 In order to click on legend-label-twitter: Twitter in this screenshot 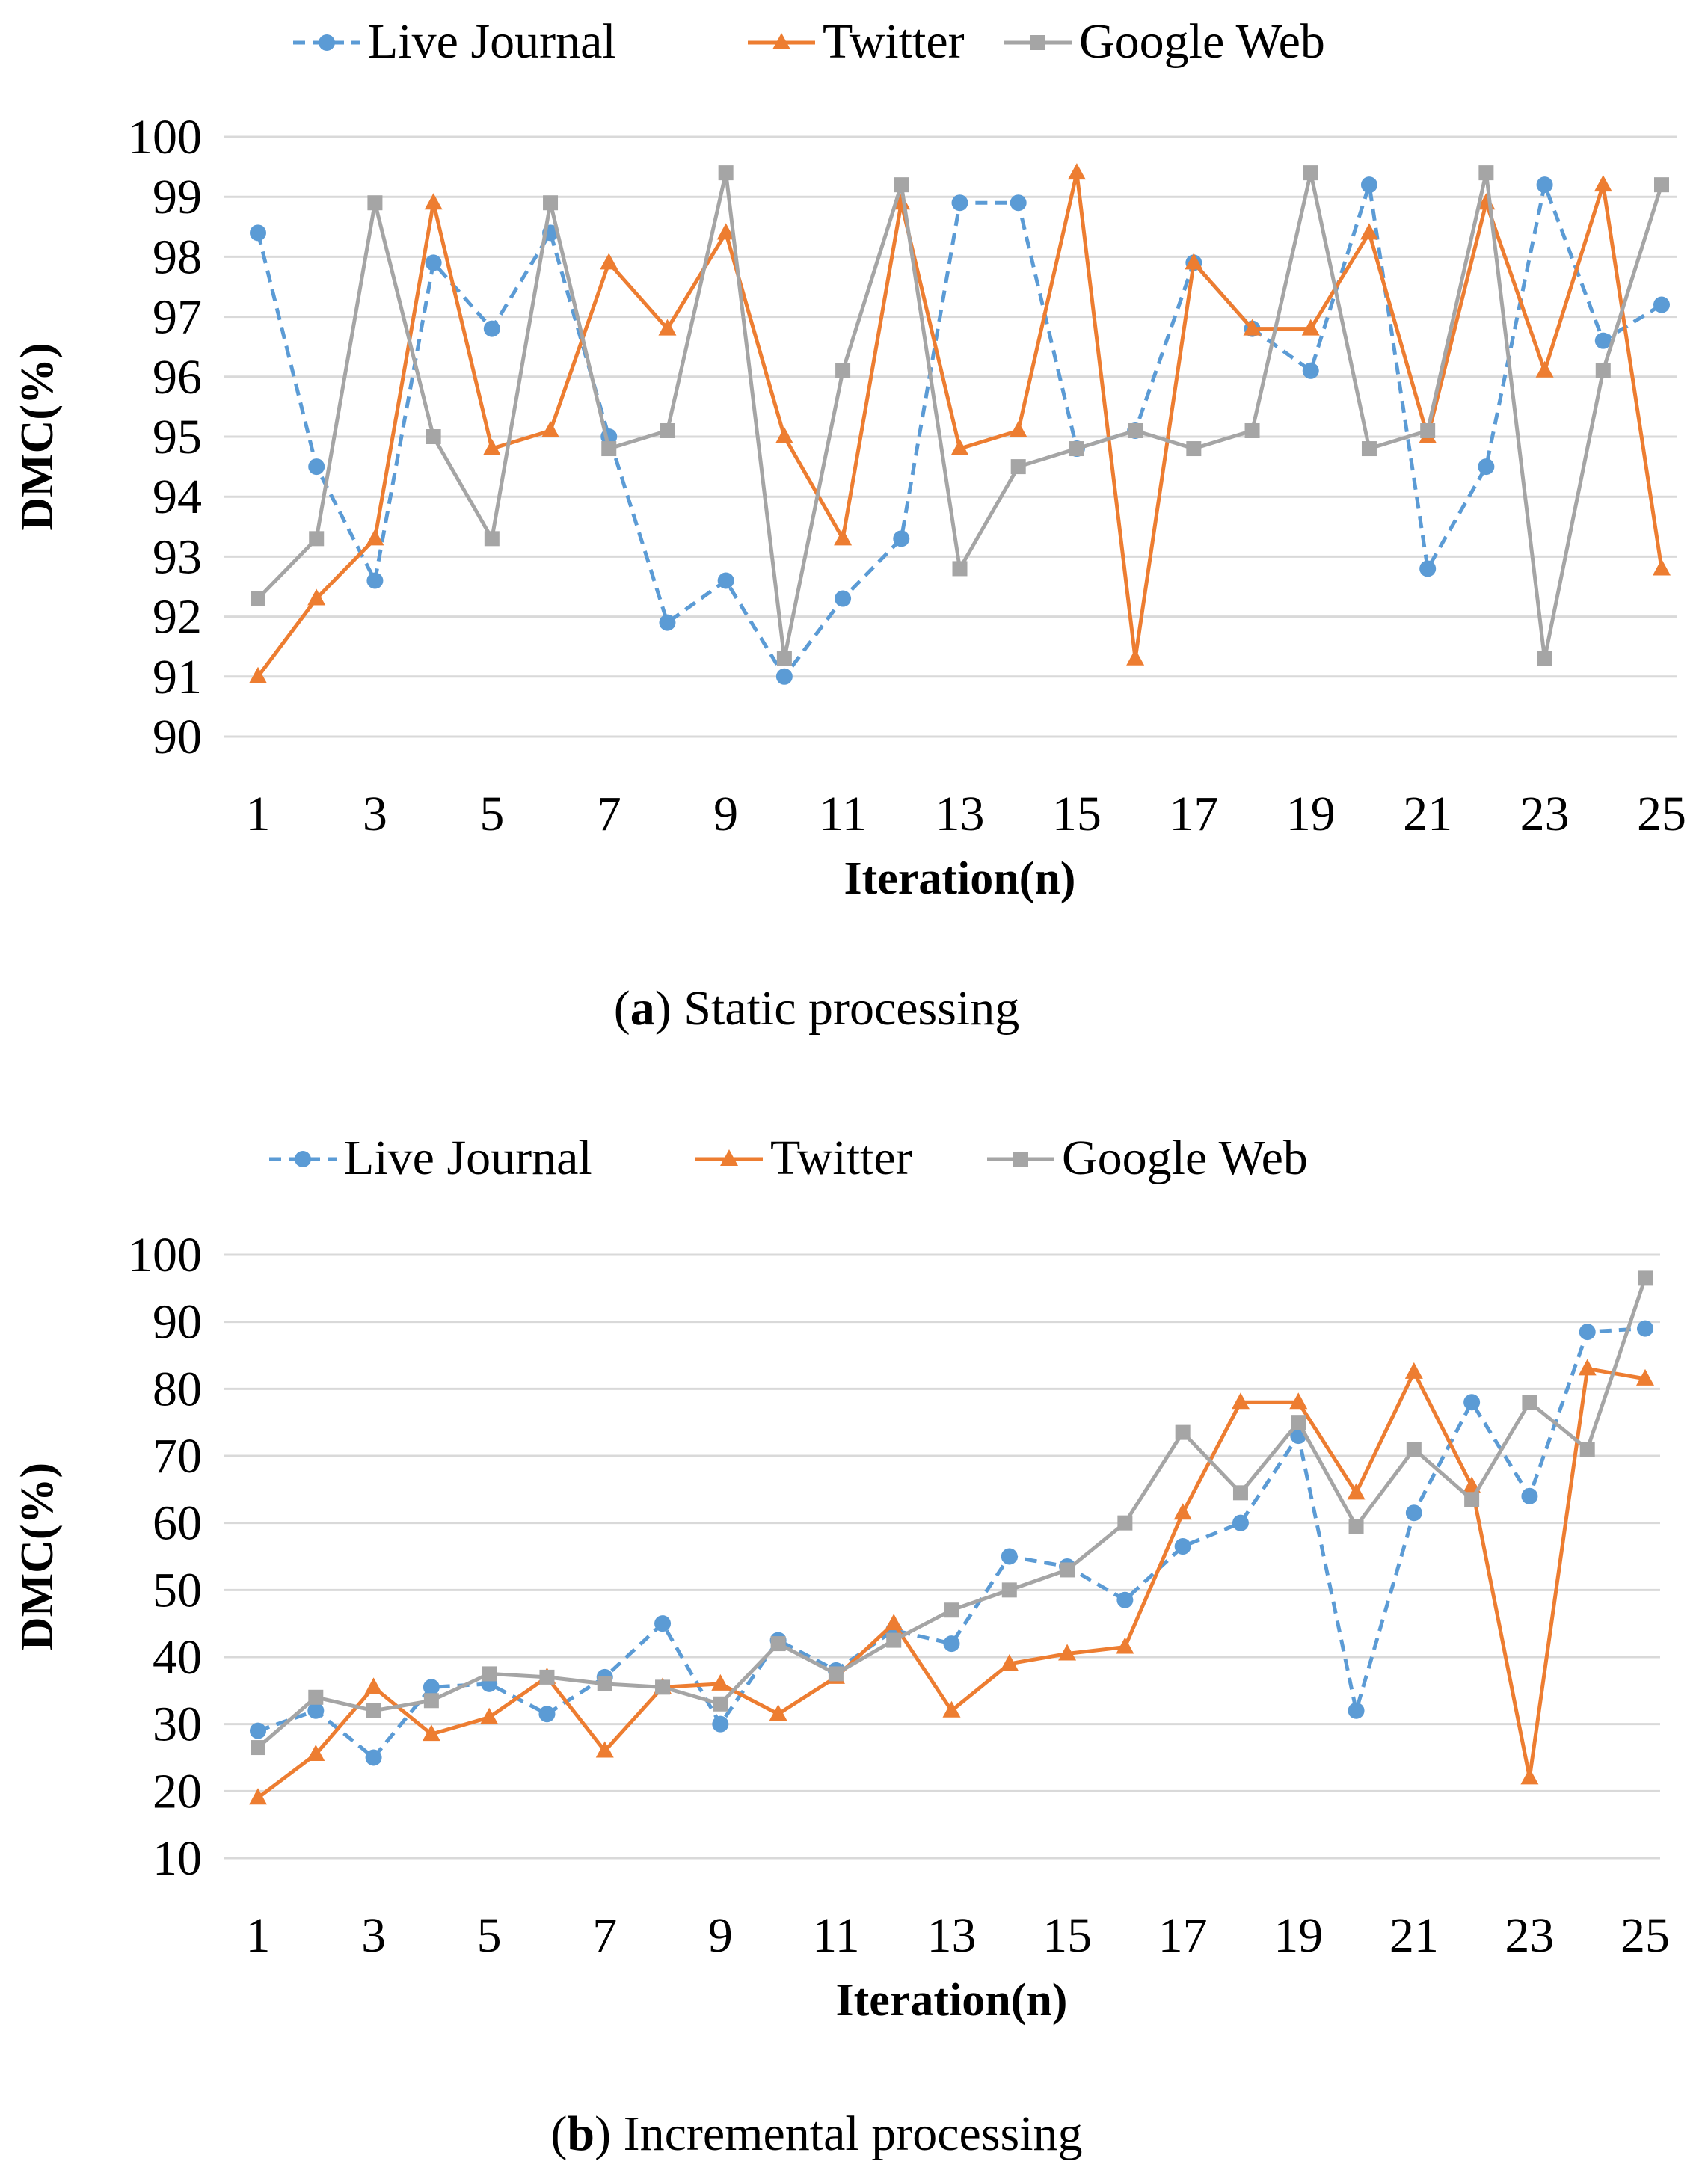, I will do `click(841, 1158)`.